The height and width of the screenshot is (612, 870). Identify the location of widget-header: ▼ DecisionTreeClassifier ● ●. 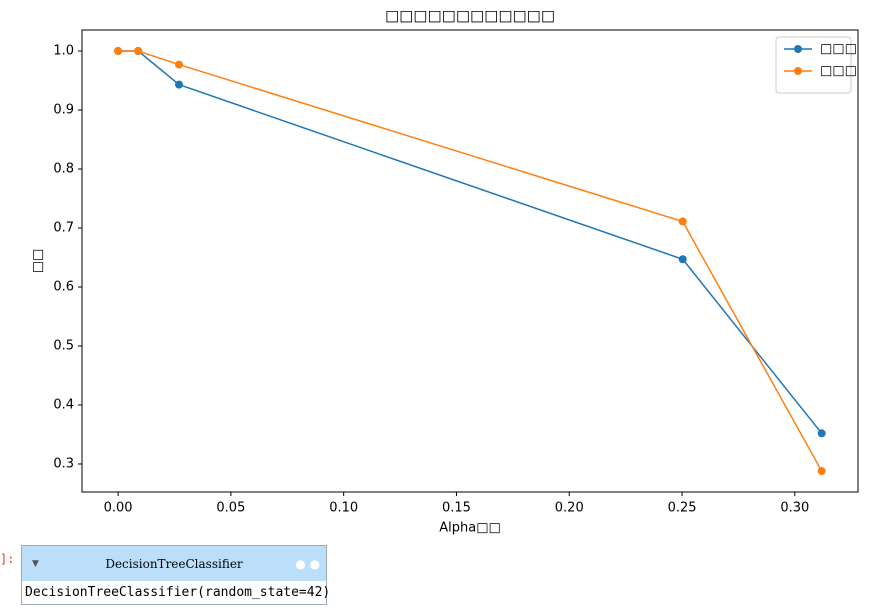
(174, 563).